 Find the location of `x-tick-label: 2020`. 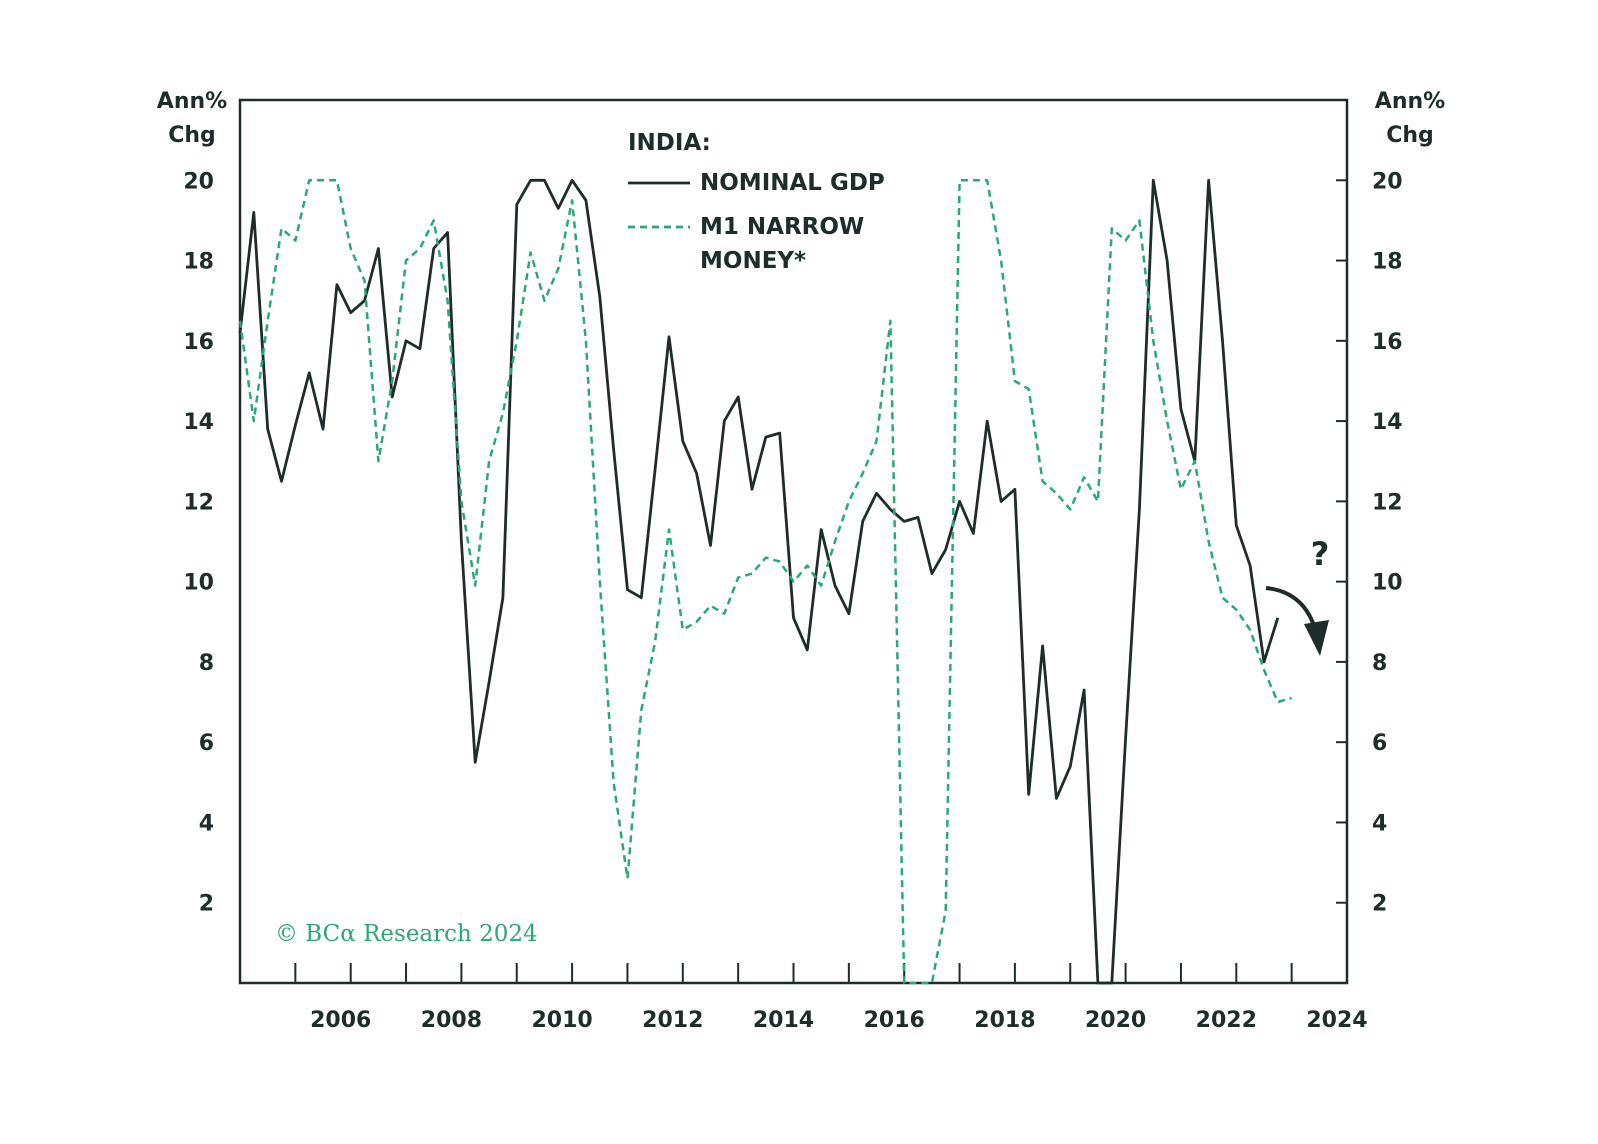

x-tick-label: 2020 is located at coordinates (1115, 1020).